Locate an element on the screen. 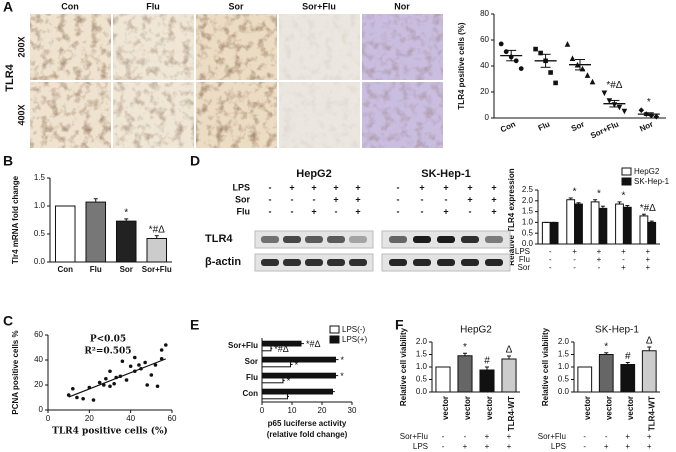 The image size is (676, 452). panel-label: F is located at coordinates (399, 325).